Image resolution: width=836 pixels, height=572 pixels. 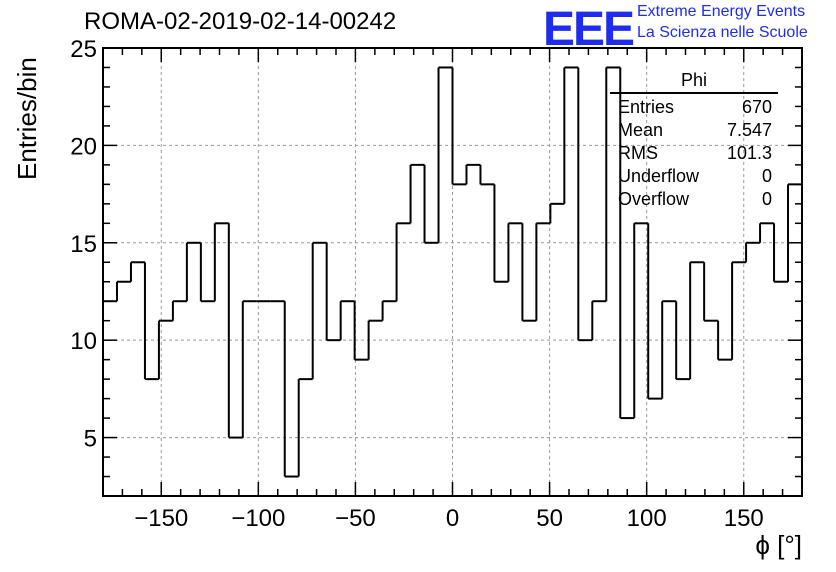 What do you see at coordinates (161, 518) in the screenshot?
I see `x-tick-label: −150` at bounding box center [161, 518].